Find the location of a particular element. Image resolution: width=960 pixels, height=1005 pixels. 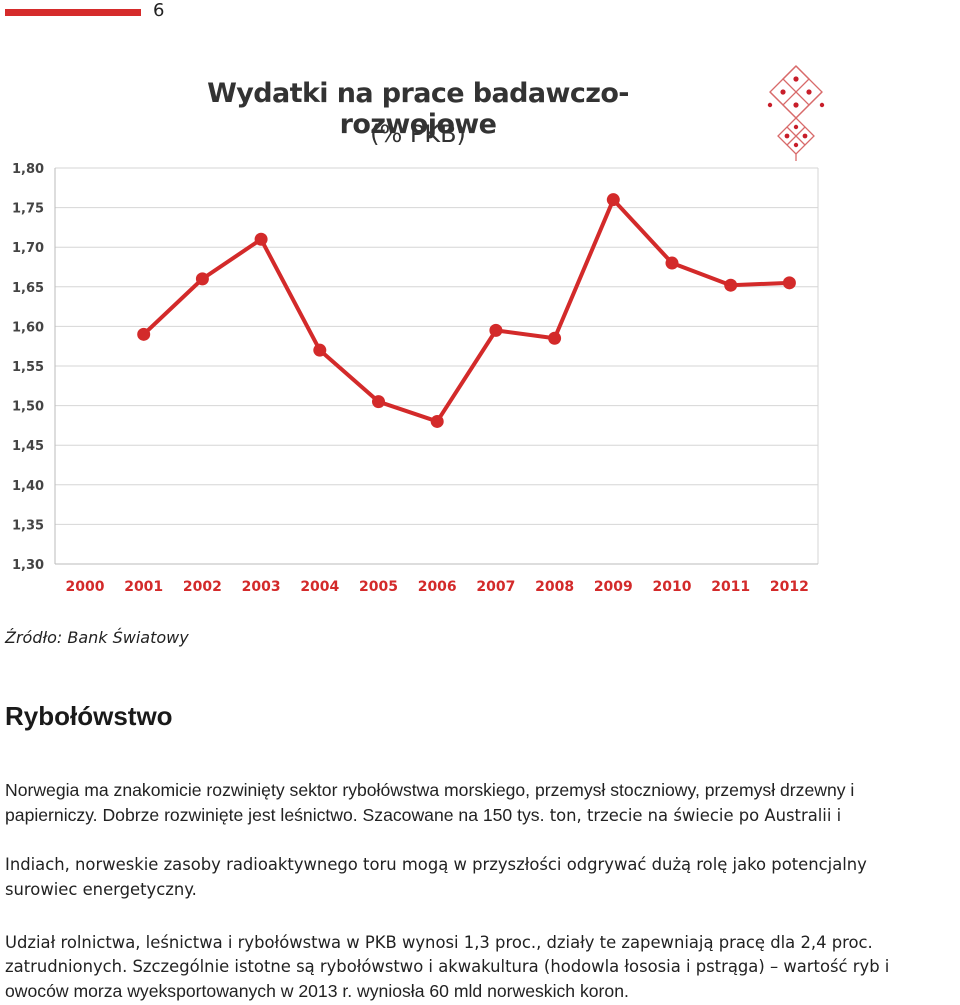

y-tick-label: 1,60 is located at coordinates (28, 327).